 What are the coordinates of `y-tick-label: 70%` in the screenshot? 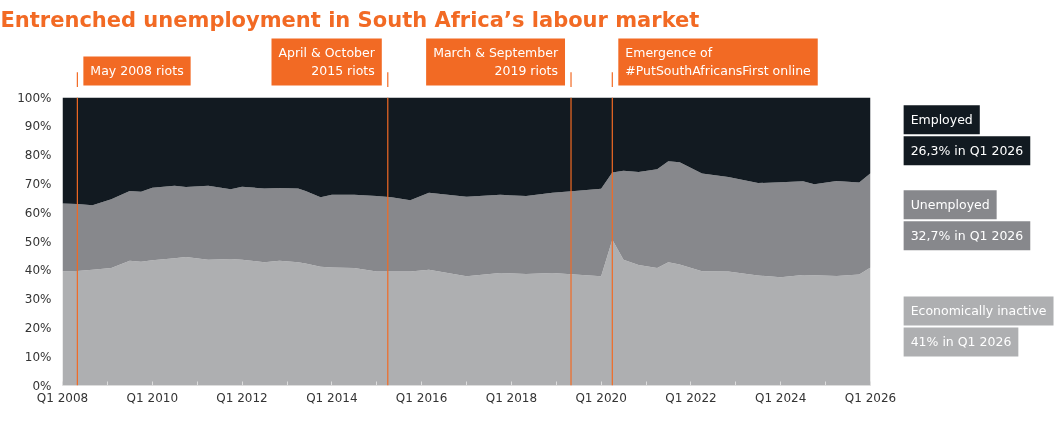 It's located at (38, 183).